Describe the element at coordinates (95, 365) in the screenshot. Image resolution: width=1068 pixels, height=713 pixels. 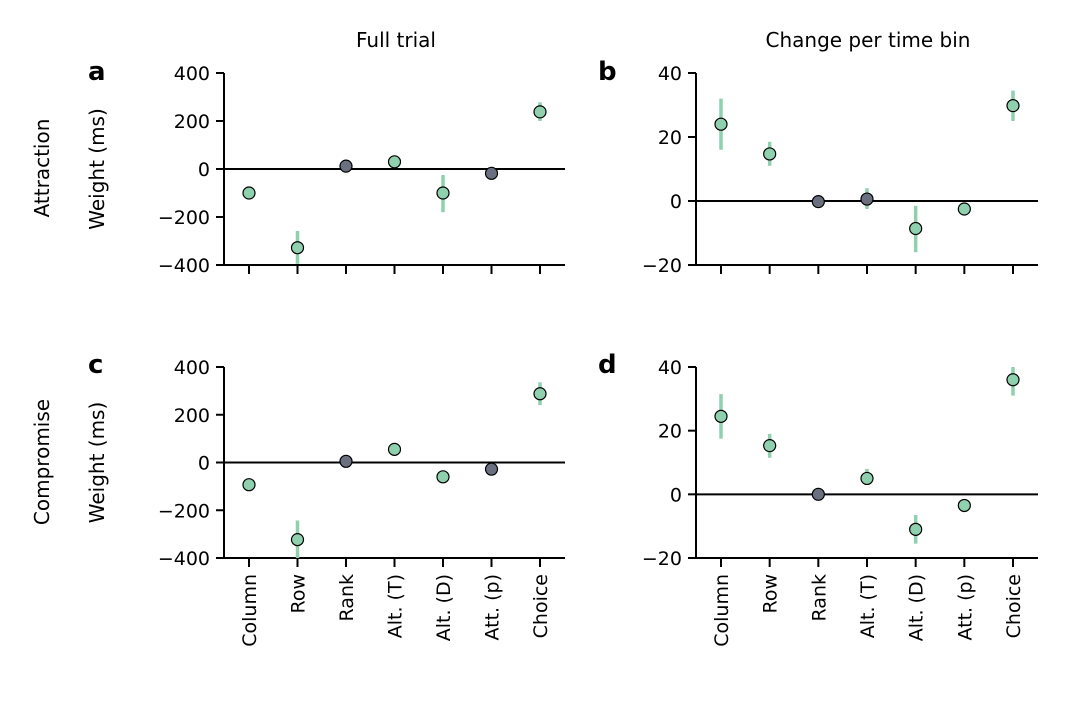
I see `panel-letter: c` at that location.